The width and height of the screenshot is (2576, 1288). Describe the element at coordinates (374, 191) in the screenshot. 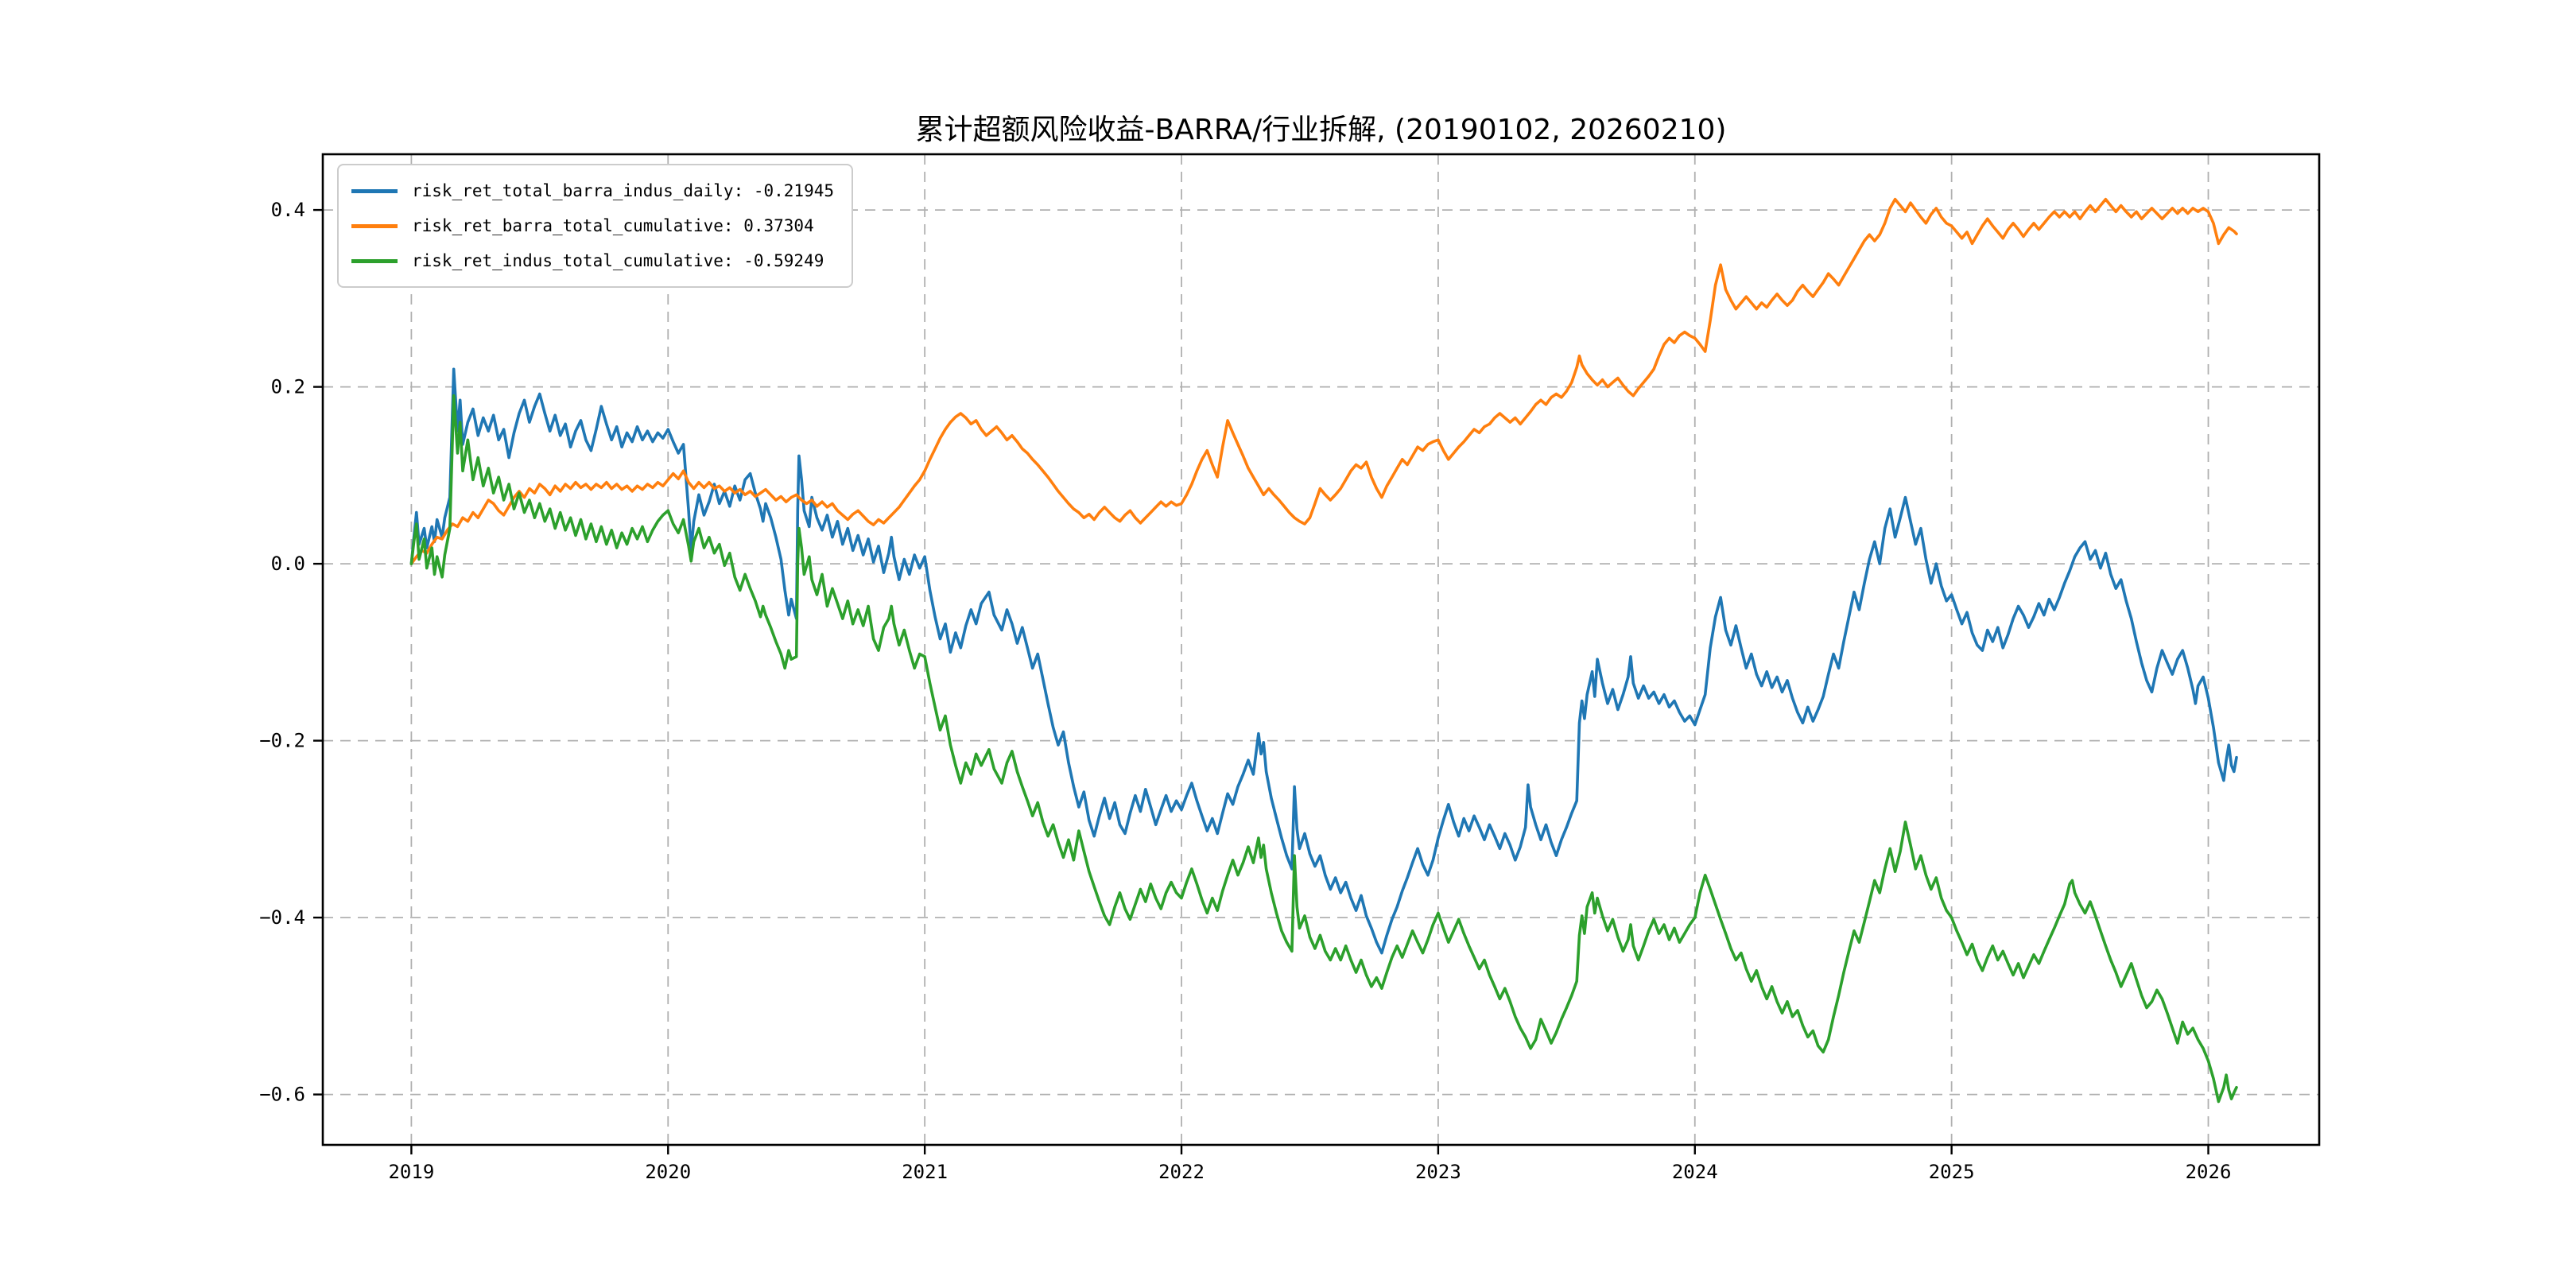

I see `legend-swatch-blue` at that location.